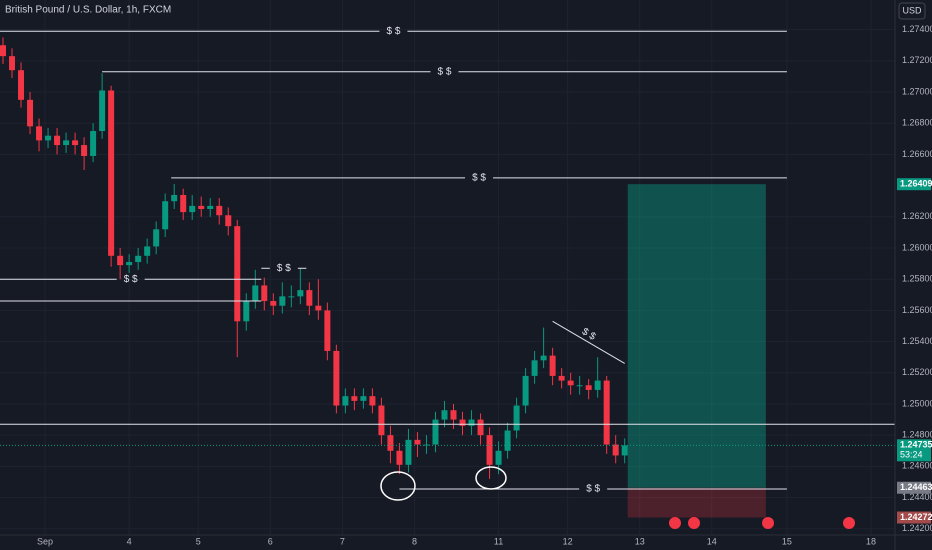  What do you see at coordinates (917, 216) in the screenshot?
I see `y-tick-label: 1.26200` at bounding box center [917, 216].